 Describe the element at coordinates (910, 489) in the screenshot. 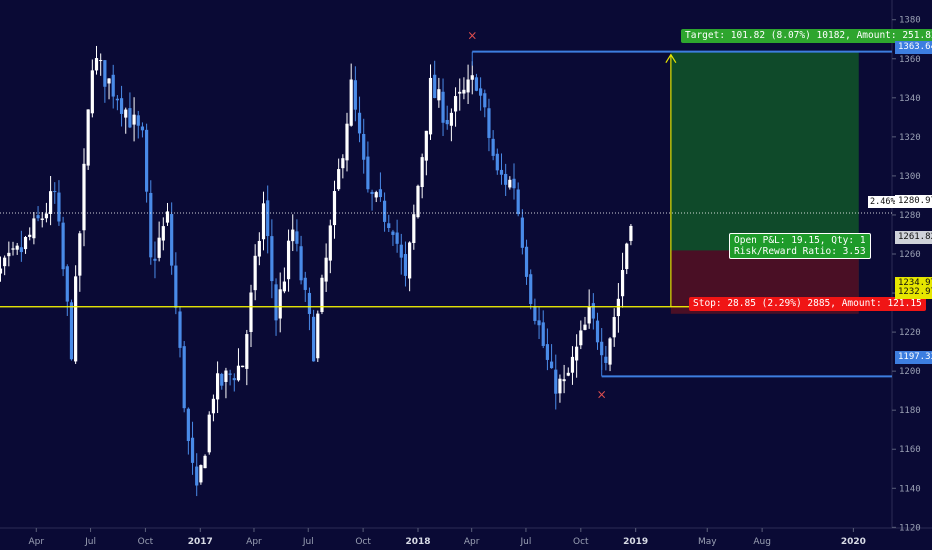

I see `y-tick-label: 1140` at that location.